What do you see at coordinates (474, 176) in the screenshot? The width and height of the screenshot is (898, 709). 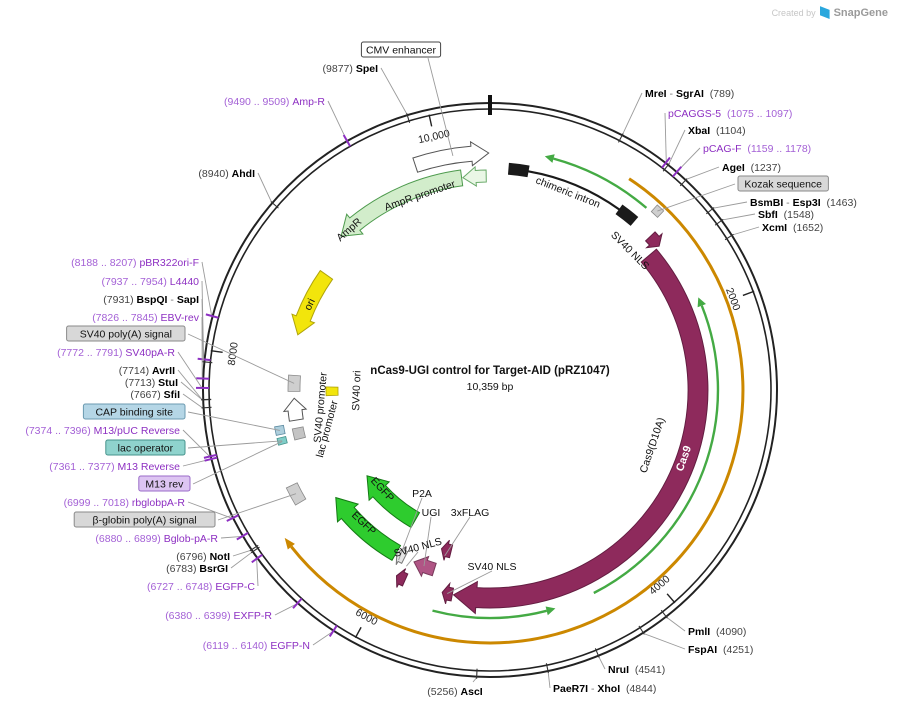 I see `ampr-promoter` at bounding box center [474, 176].